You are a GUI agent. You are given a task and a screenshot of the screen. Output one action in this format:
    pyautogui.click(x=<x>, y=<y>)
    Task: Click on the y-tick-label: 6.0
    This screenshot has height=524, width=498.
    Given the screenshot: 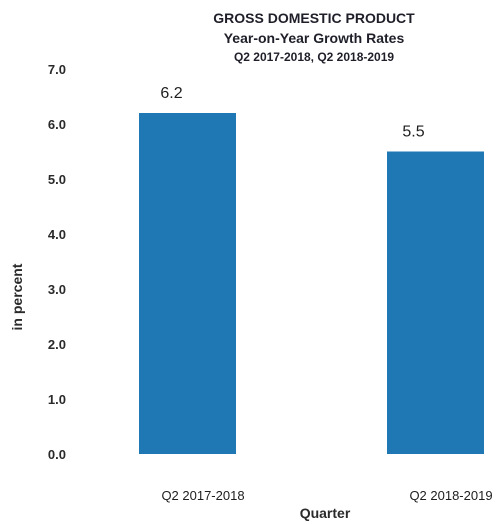 What is the action you would take?
    pyautogui.click(x=57, y=124)
    